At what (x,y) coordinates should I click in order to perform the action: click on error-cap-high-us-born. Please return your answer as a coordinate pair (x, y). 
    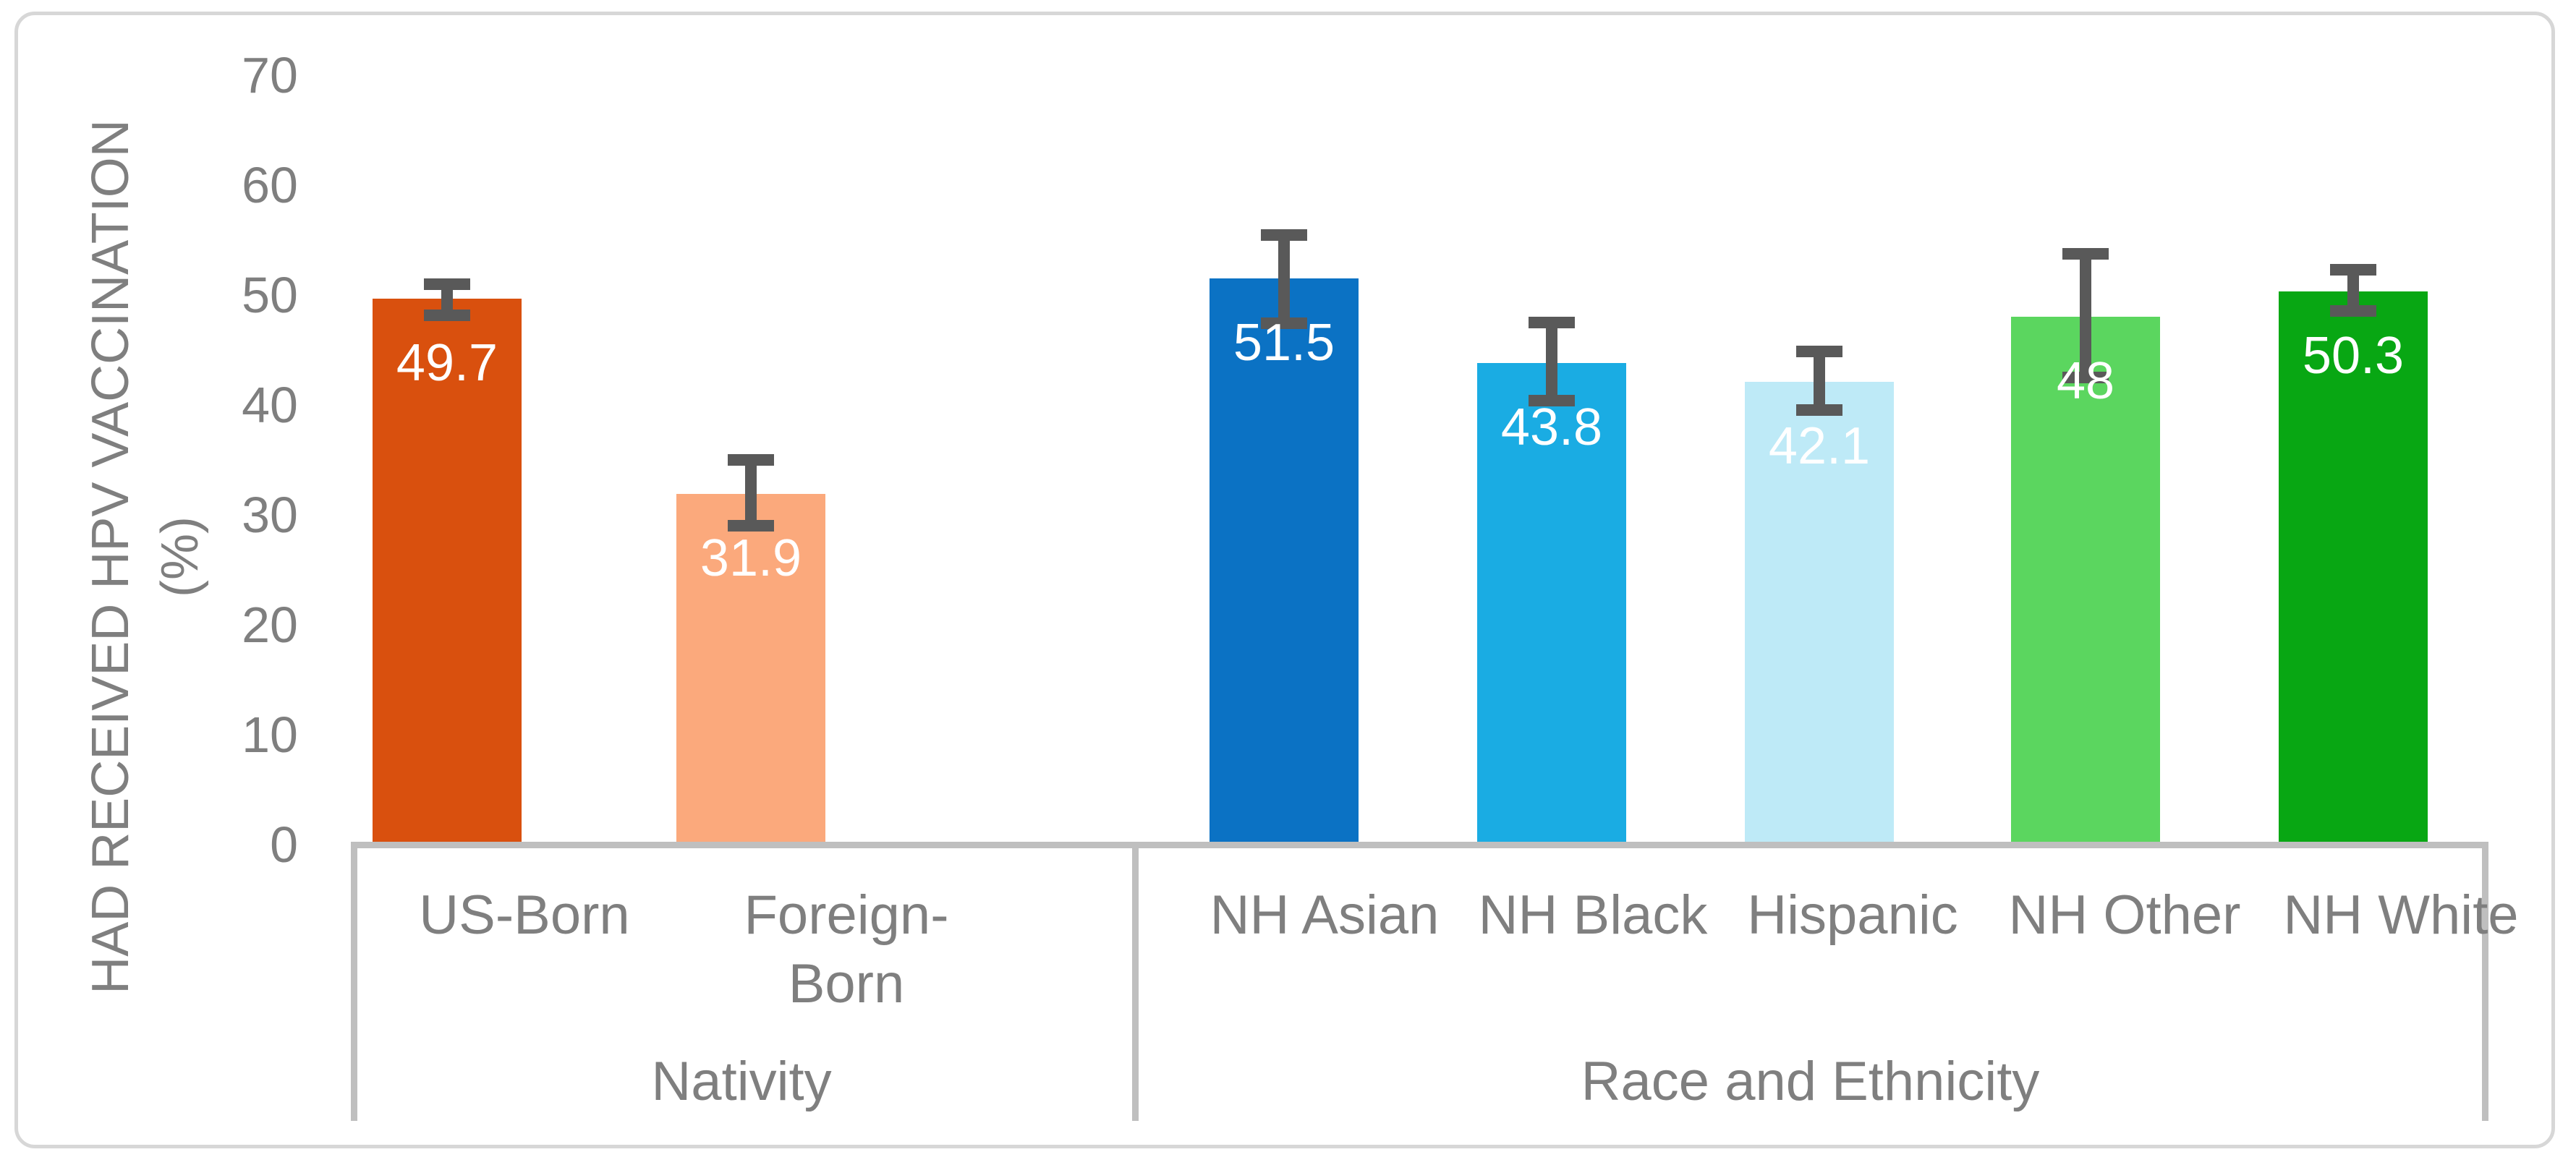
    Looking at the image, I should click on (447, 284).